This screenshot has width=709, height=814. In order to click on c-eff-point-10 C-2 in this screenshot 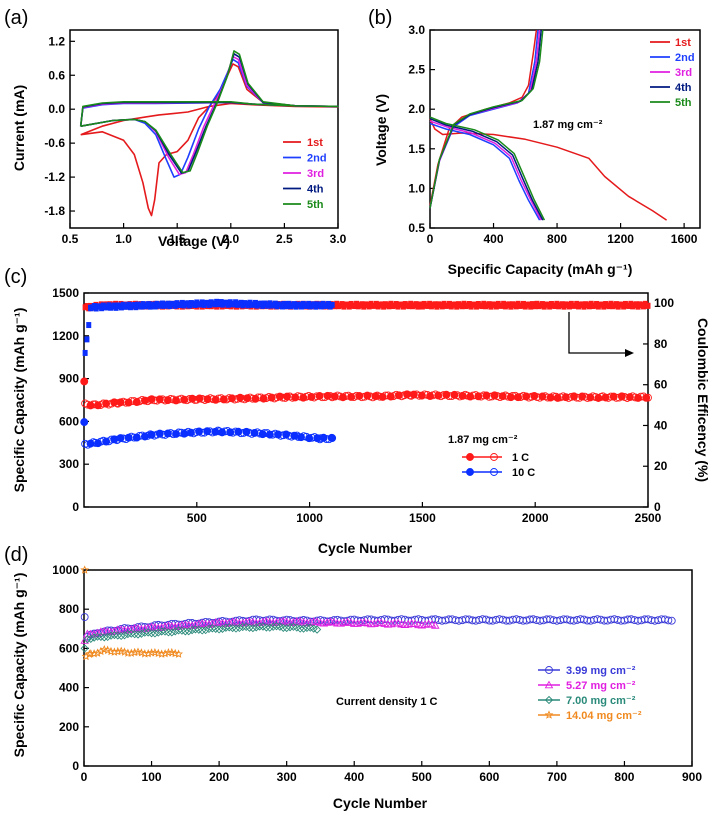, I will do `click(89, 325)`.